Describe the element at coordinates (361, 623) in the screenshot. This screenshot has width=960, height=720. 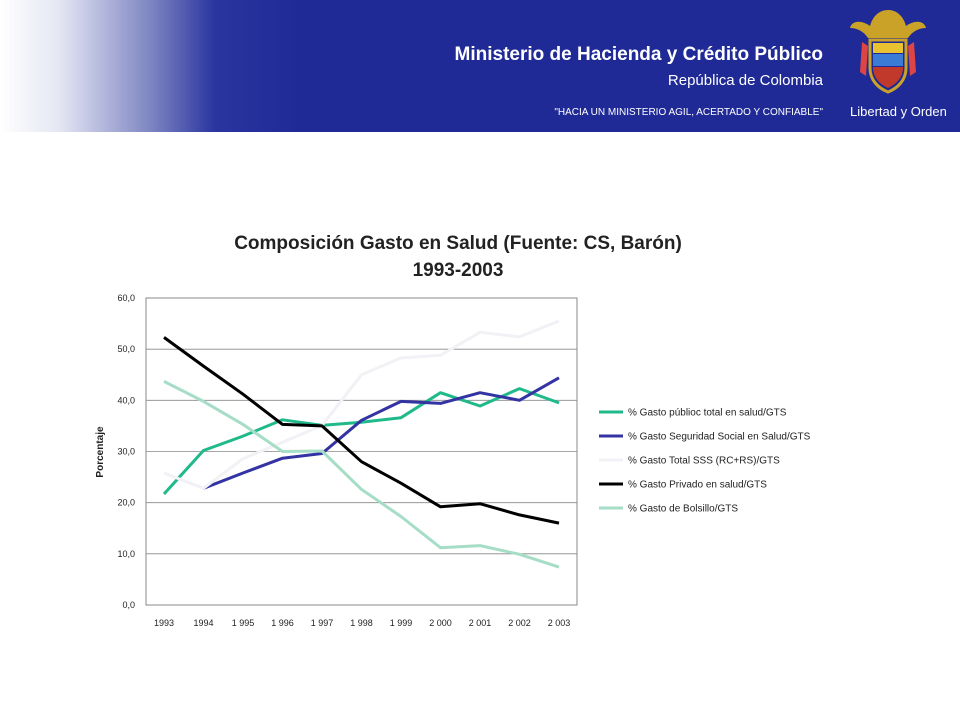
I see `x-tick-label: 1 998` at that location.